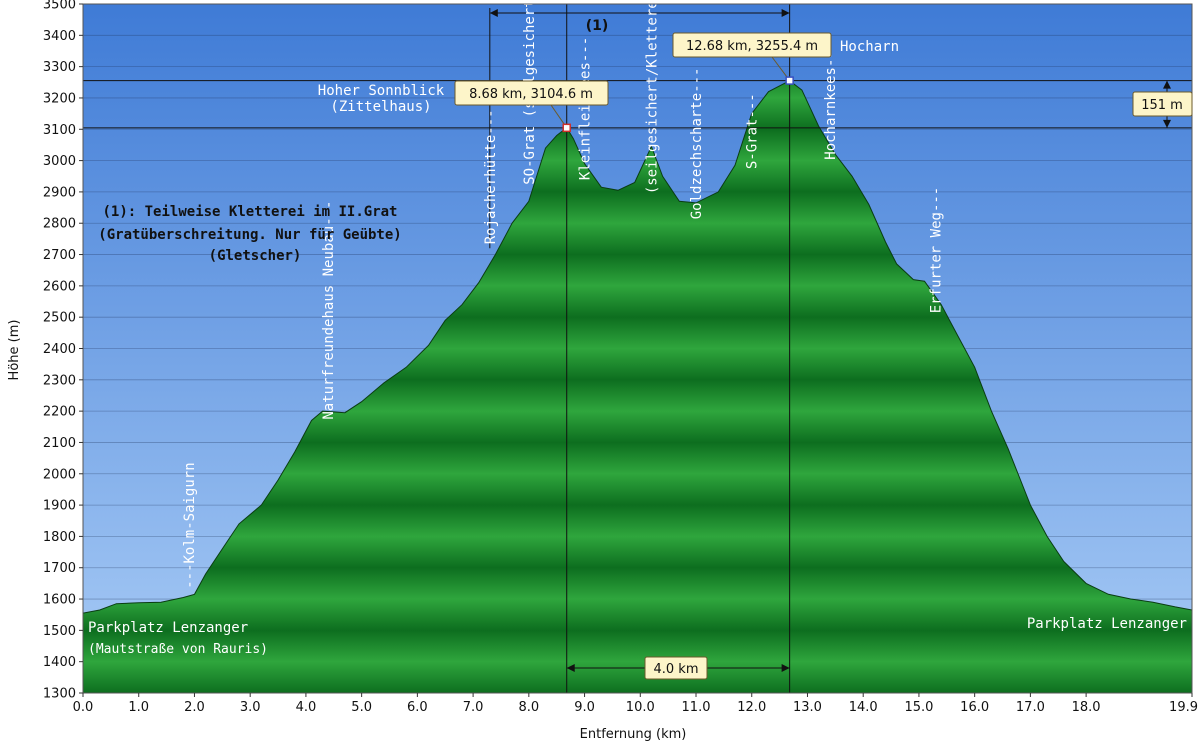 The width and height of the screenshot is (1200, 745). I want to click on section-marker-label: (1), so click(597, 26).